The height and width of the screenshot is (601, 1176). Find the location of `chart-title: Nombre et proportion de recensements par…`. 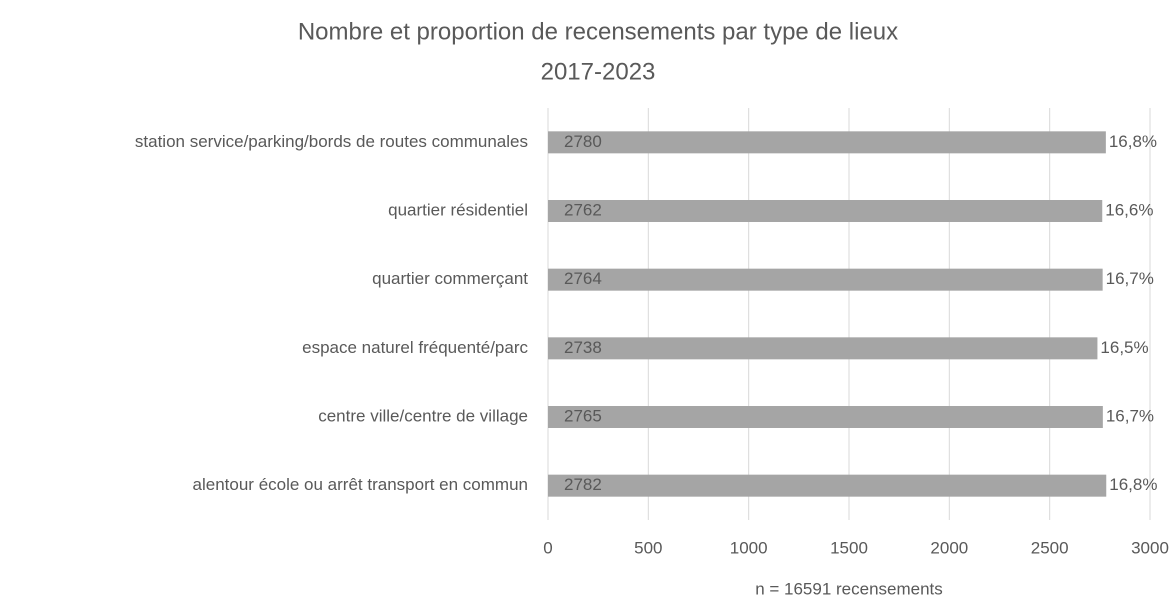

chart-title: Nombre et proportion de recensements par… is located at coordinates (598, 31).